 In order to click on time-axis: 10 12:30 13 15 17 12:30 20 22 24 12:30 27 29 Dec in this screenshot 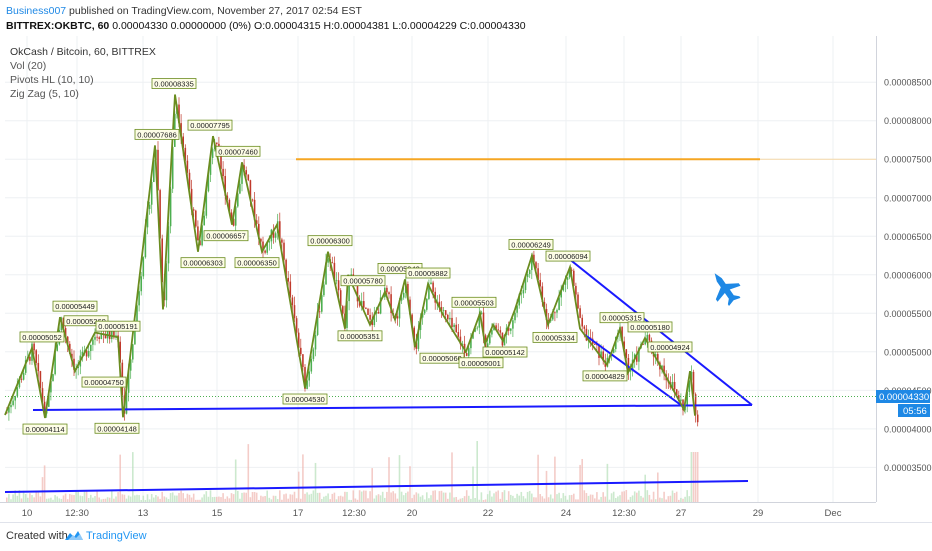, I will do `click(432, 513)`.